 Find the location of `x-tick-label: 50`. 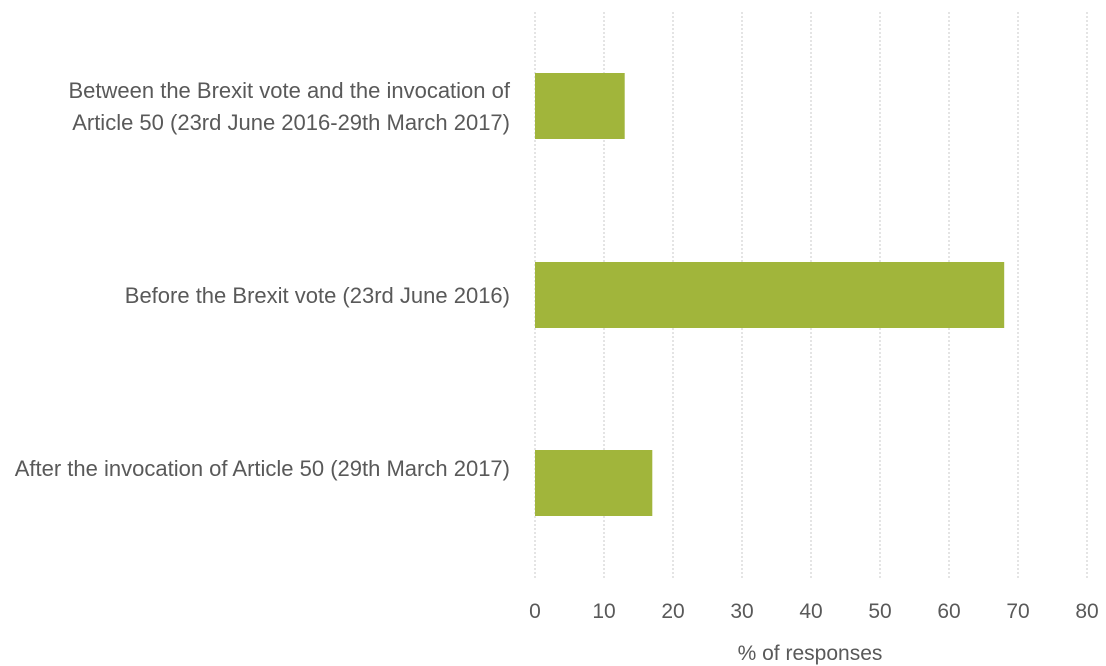

x-tick-label: 50 is located at coordinates (879, 611).